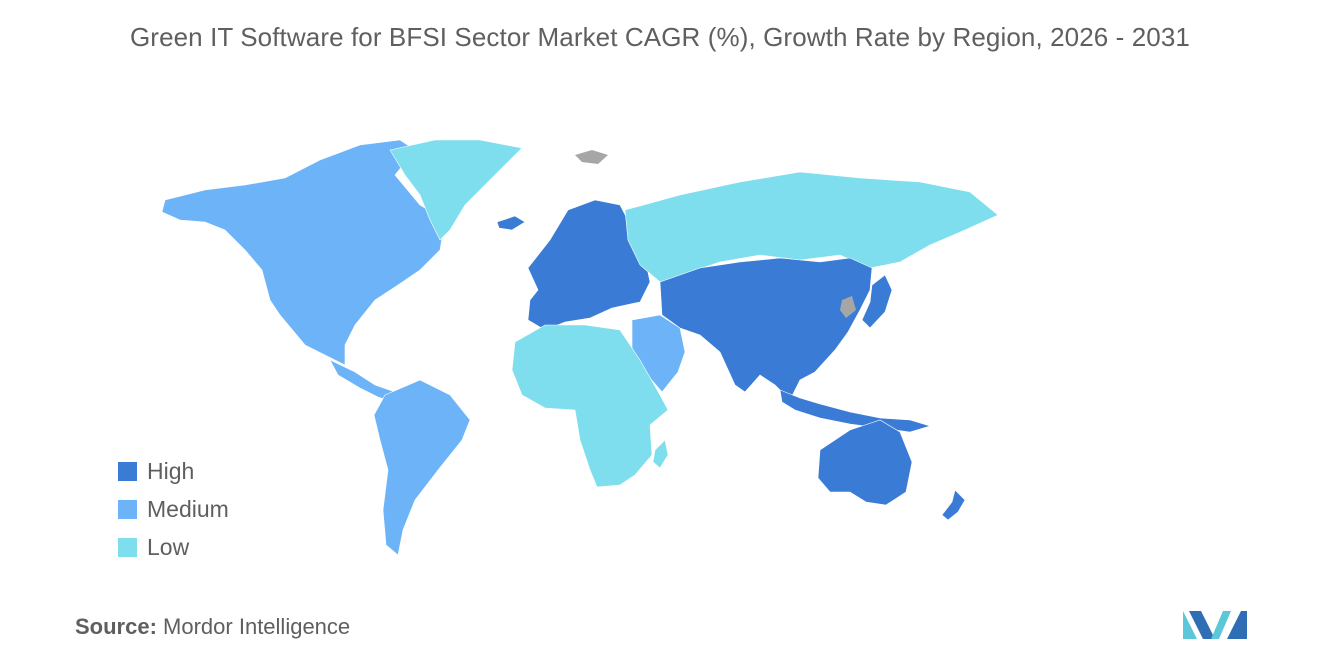 Image resolution: width=1320 pixels, height=665 pixels. I want to click on region-australia, so click(865, 462).